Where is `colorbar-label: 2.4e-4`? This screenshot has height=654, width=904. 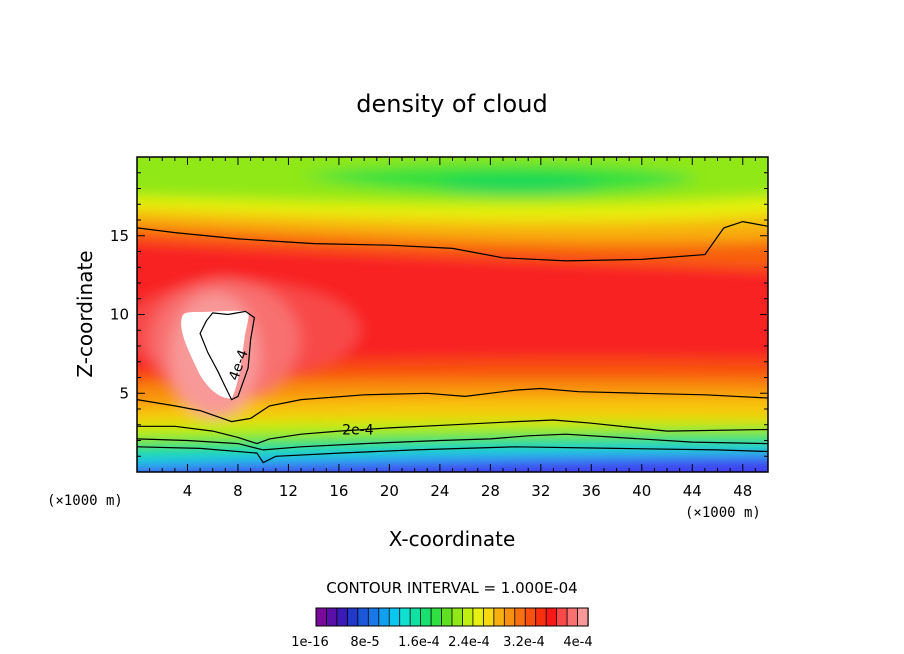 colorbar-label: 2.4e-4 is located at coordinates (469, 642).